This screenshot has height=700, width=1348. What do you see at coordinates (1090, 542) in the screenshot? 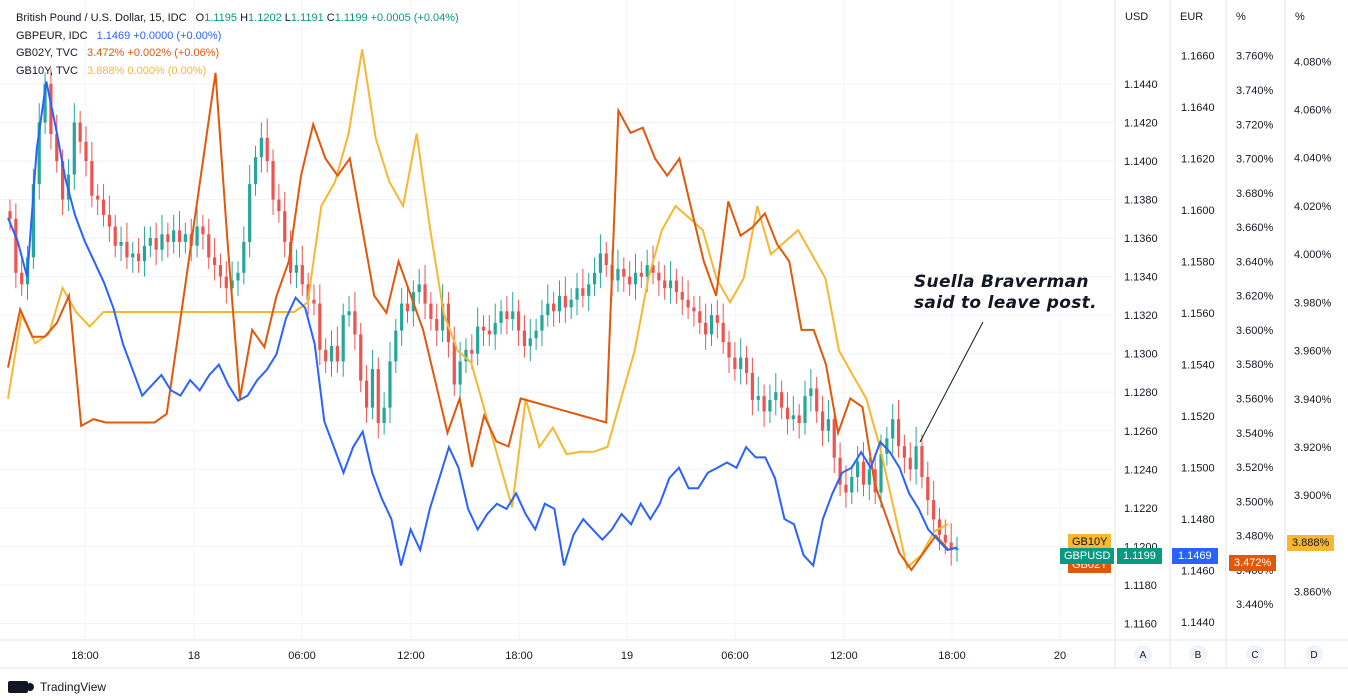
I see `gb10y-name-badge: GB10Y` at bounding box center [1090, 542].